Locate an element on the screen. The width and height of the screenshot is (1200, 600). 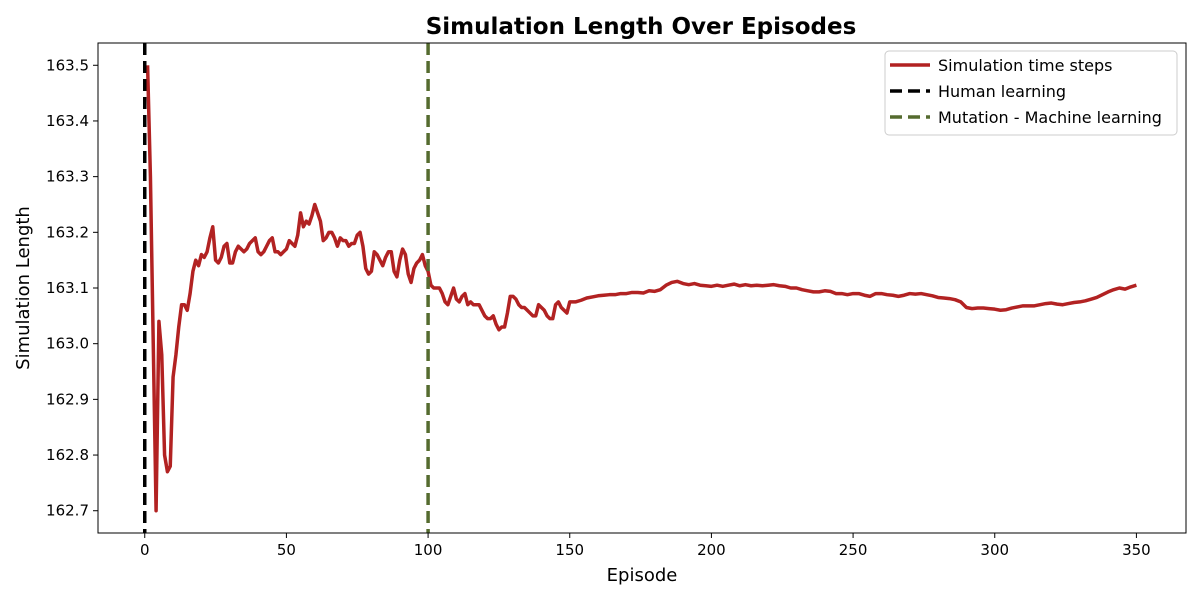
x-tick-label: 250 is located at coordinates (853, 550).